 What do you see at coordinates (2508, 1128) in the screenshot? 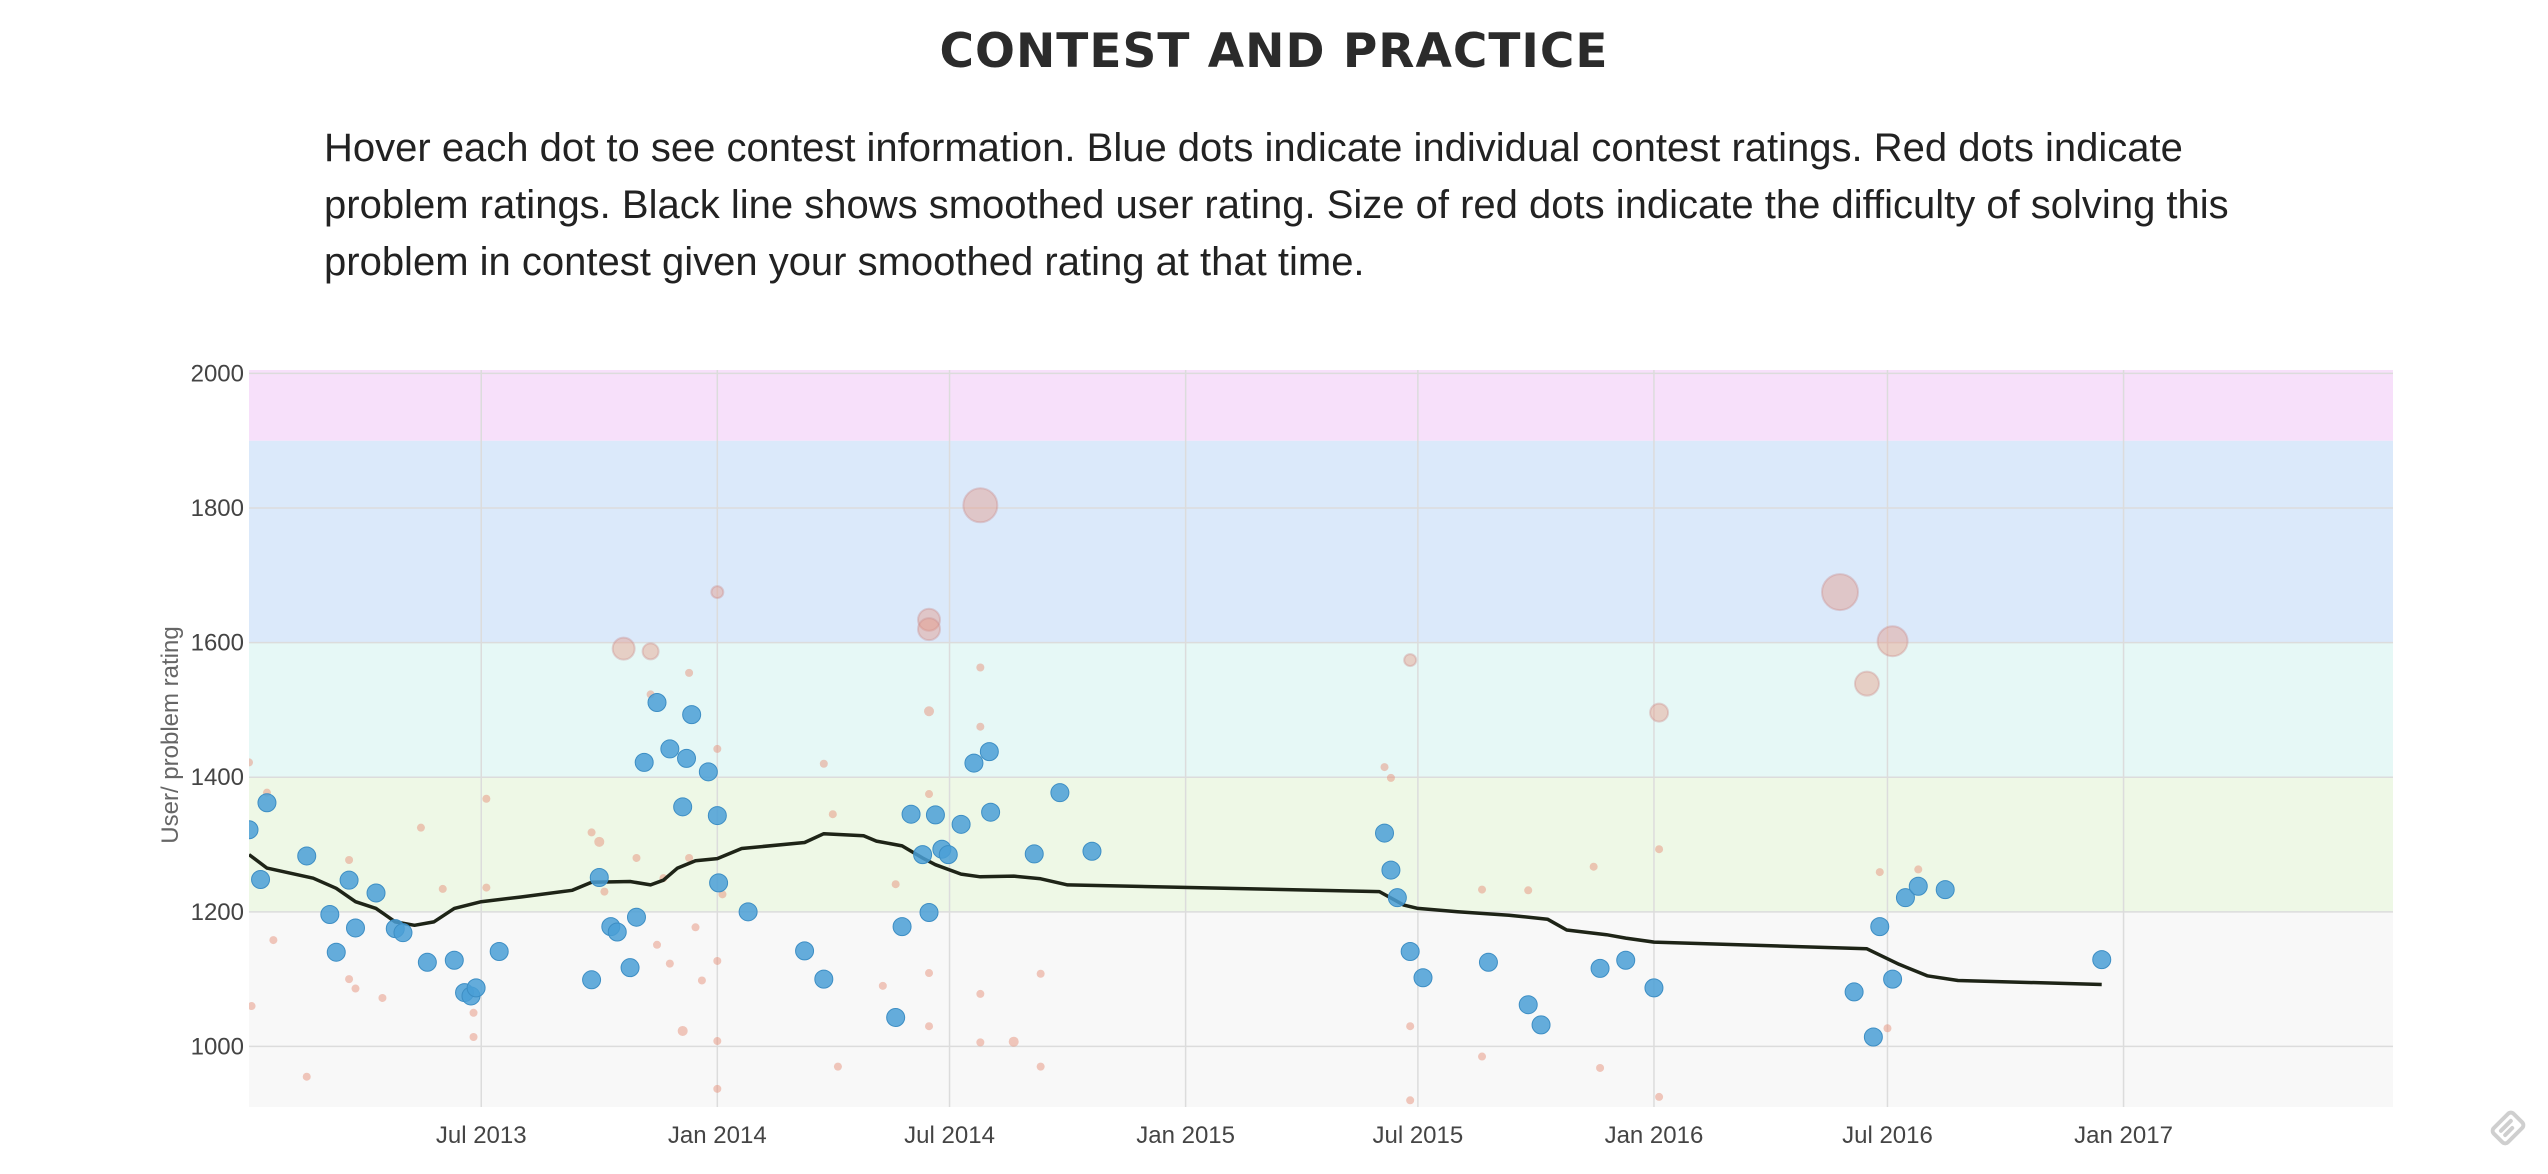
I see `plotly-logo-icon` at bounding box center [2508, 1128].